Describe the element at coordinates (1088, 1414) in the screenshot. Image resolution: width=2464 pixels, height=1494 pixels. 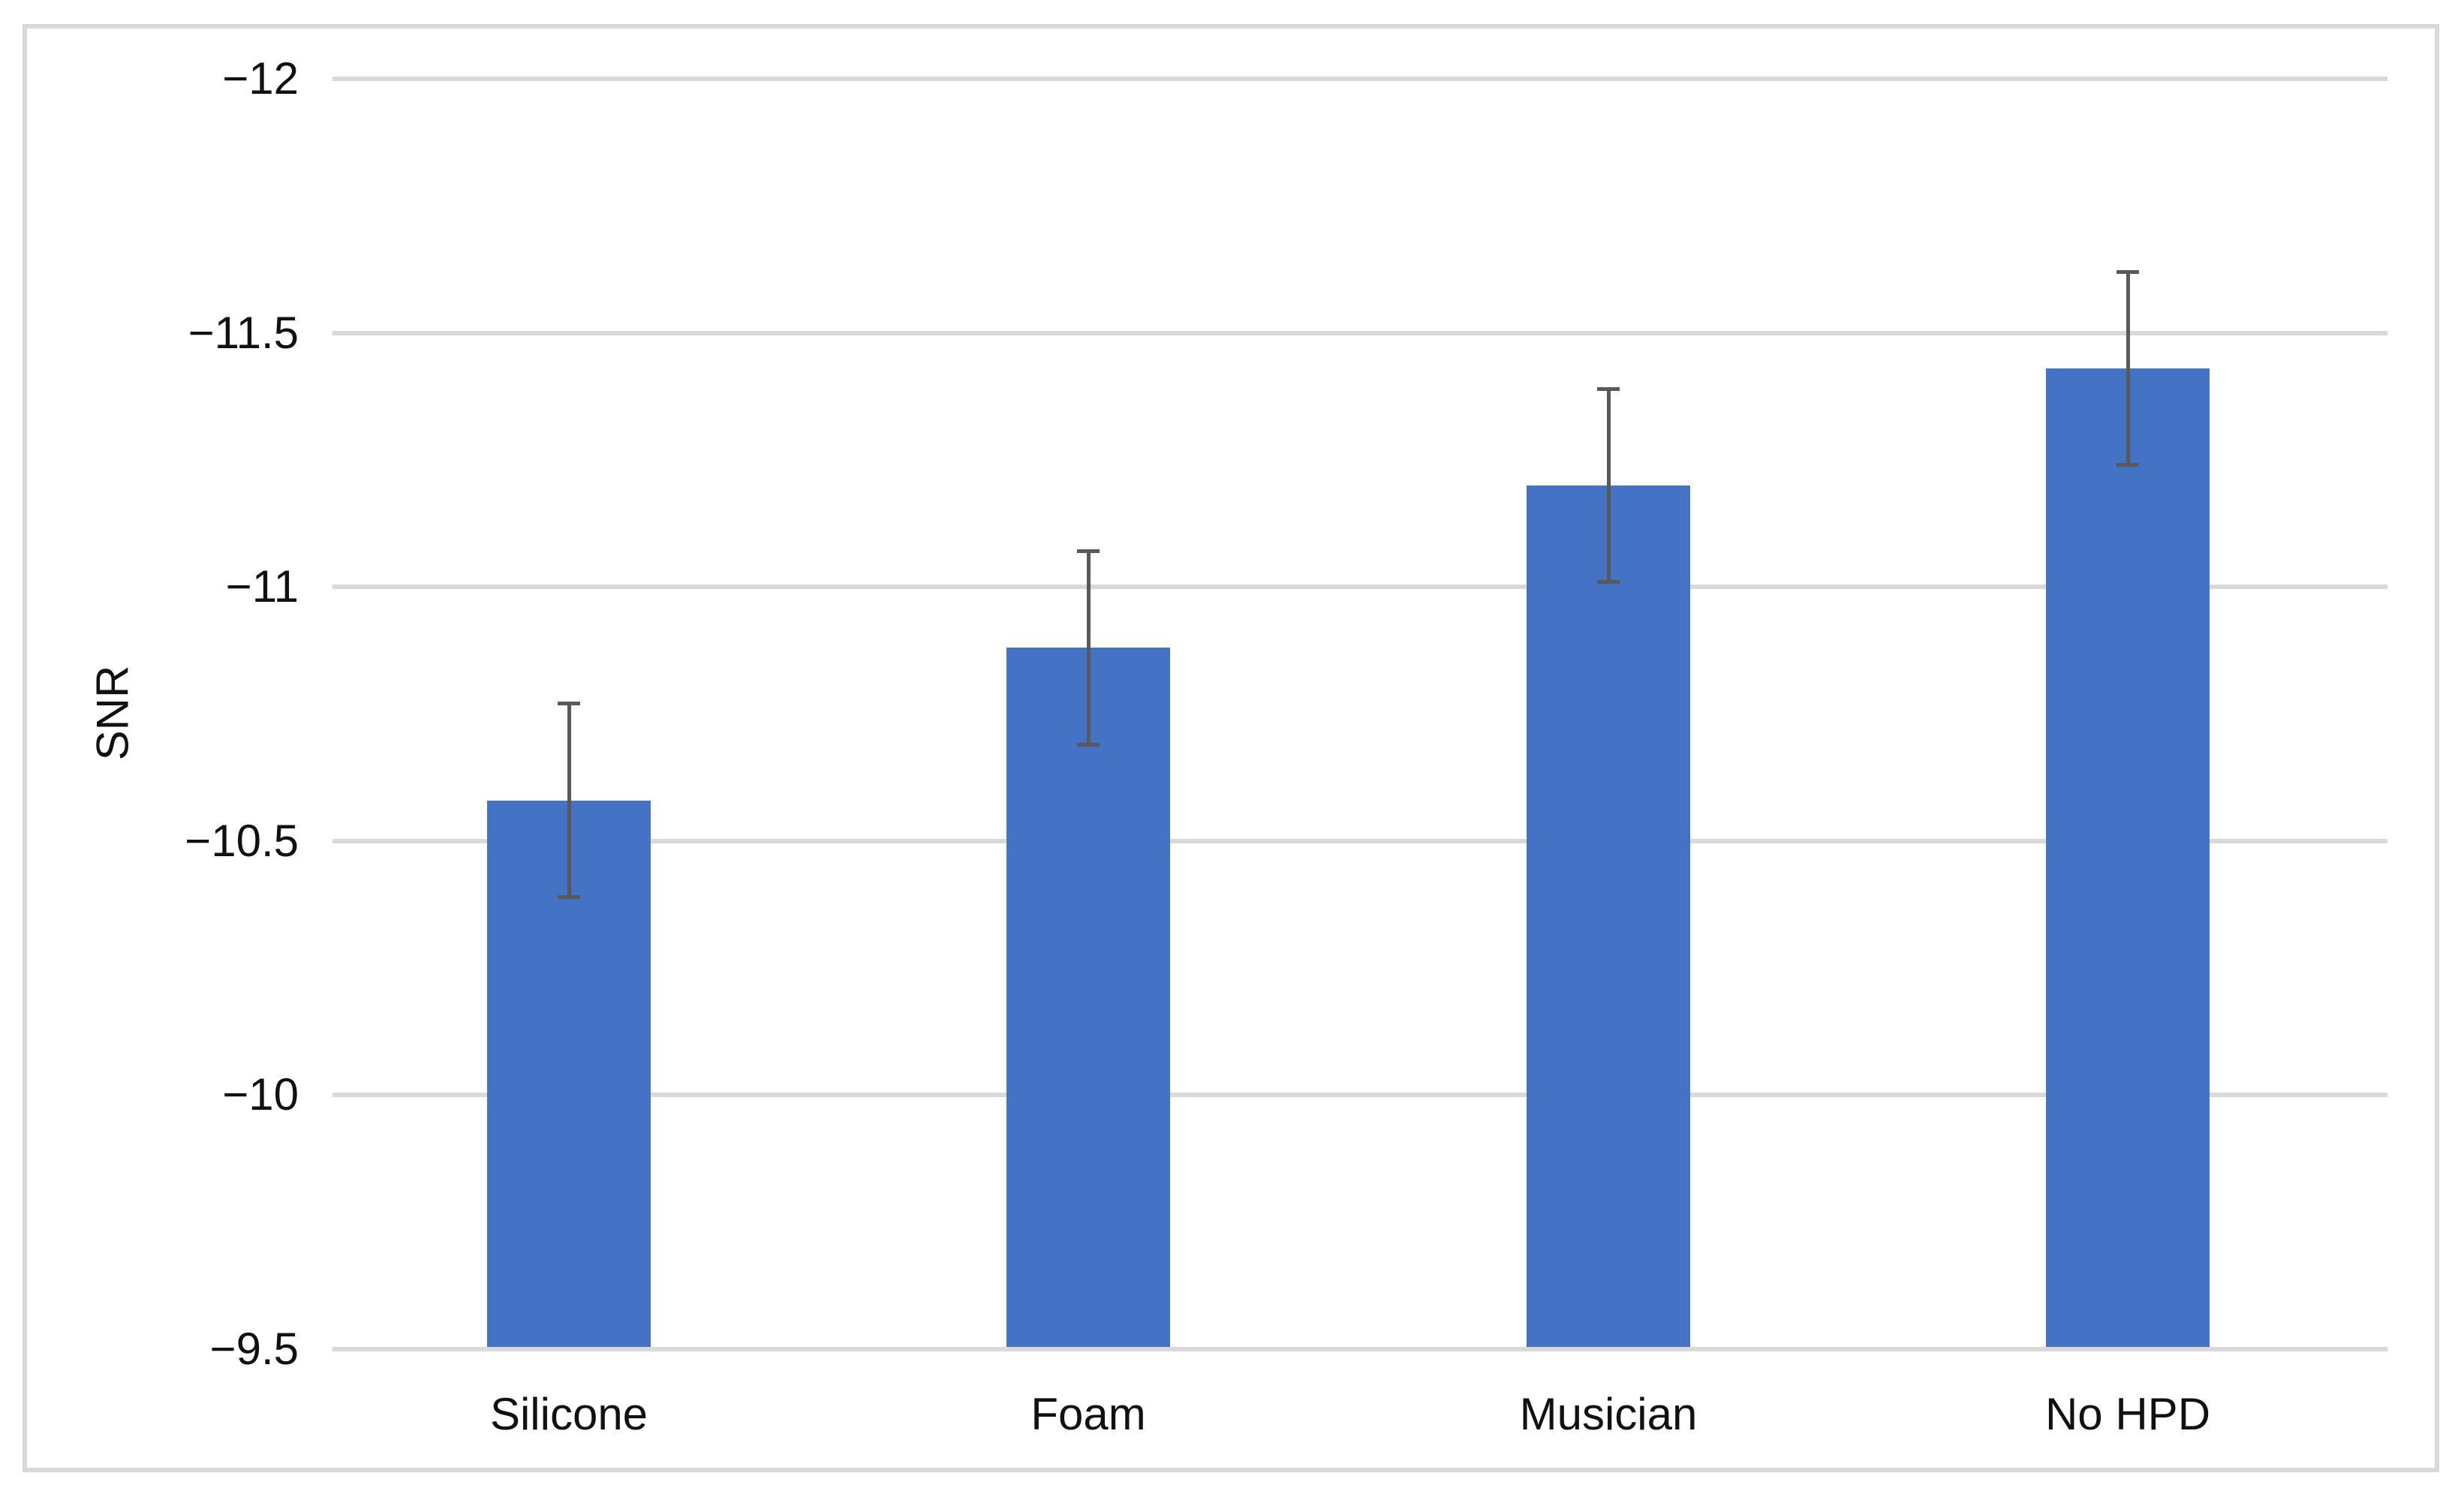
I see `x-axis-label: Foam` at that location.